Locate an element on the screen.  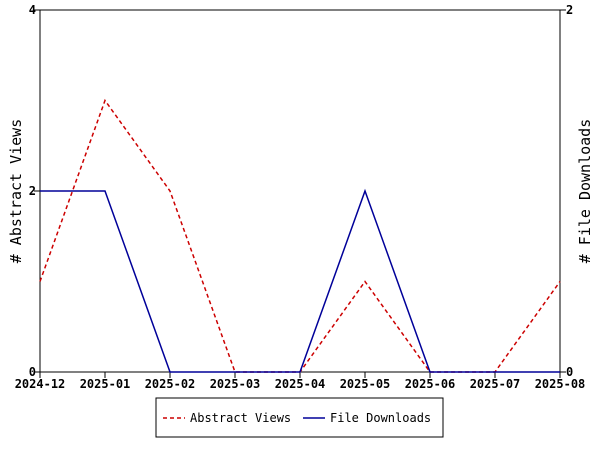
y-tick-label-left: 0 is located at coordinates (32, 372).